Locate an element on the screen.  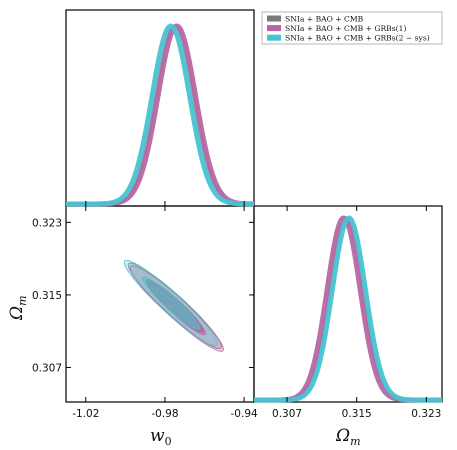
legend-label-1: SNIa + BAO + CMB is located at coordinates (324, 18).